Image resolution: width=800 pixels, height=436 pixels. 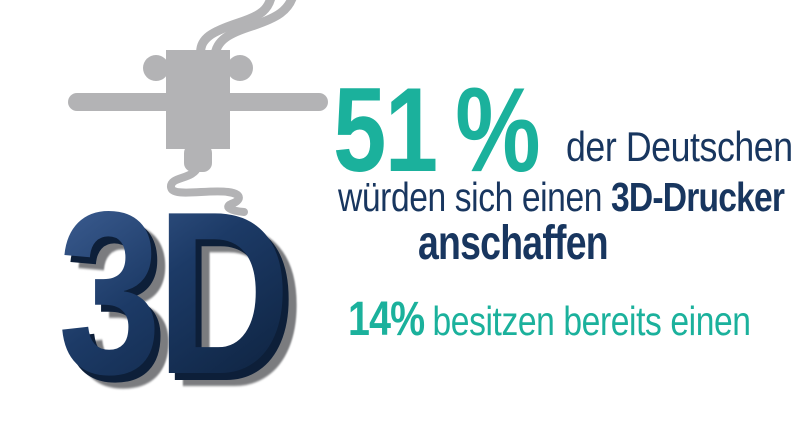 What do you see at coordinates (679, 146) in the screenshot?
I see `stat-51-suffix: der Deutschen` at bounding box center [679, 146].